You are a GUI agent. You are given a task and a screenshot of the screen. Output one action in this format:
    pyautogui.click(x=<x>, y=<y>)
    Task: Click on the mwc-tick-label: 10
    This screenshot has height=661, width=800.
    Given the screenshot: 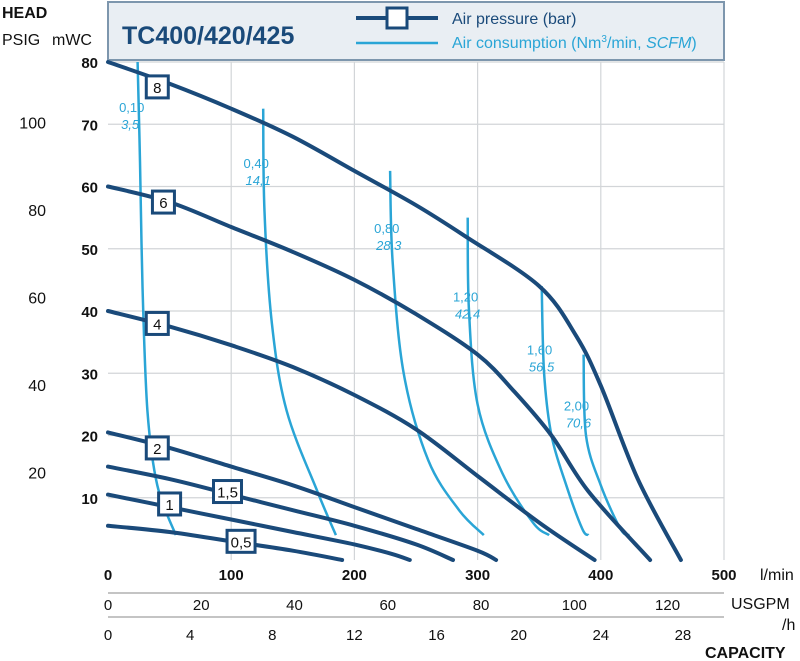 What is the action you would take?
    pyautogui.click(x=89, y=499)
    